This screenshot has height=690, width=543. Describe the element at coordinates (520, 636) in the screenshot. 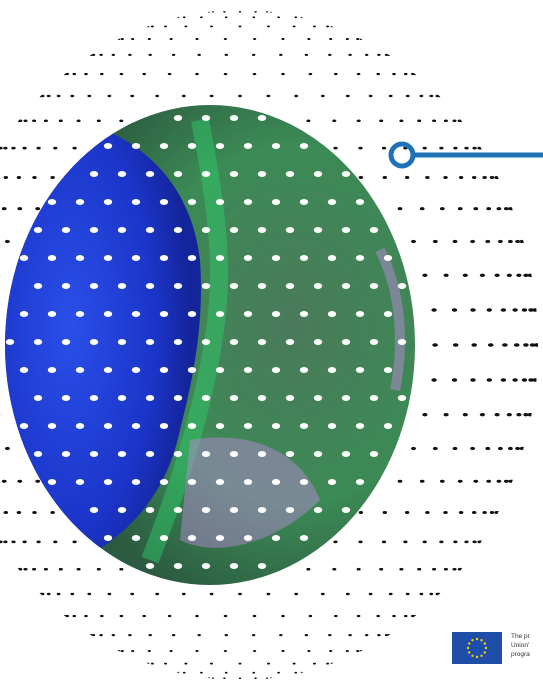

I see `funding-line-1: The pr` at that location.